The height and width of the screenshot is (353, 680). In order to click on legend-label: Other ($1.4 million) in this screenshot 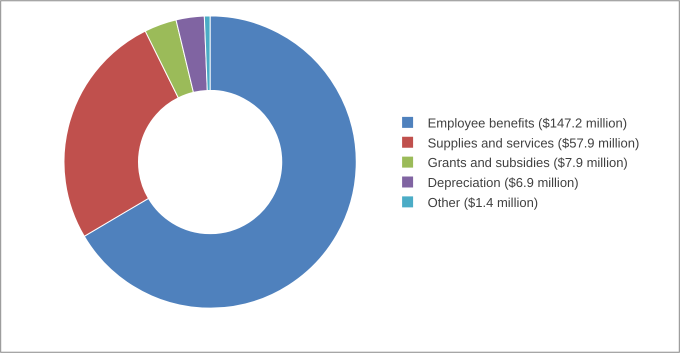, I will do `click(483, 202)`.